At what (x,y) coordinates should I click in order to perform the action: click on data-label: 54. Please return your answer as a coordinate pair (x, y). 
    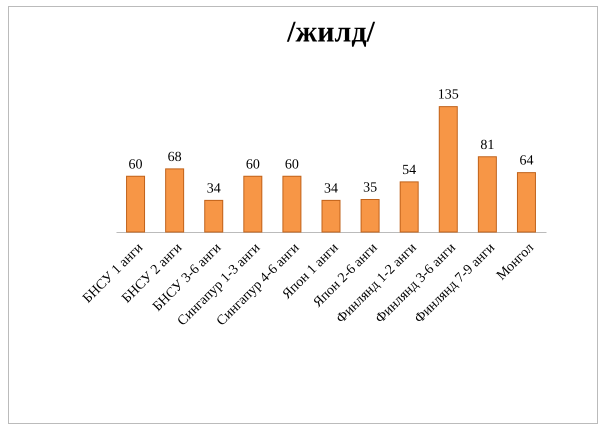
    Looking at the image, I should click on (409, 170).